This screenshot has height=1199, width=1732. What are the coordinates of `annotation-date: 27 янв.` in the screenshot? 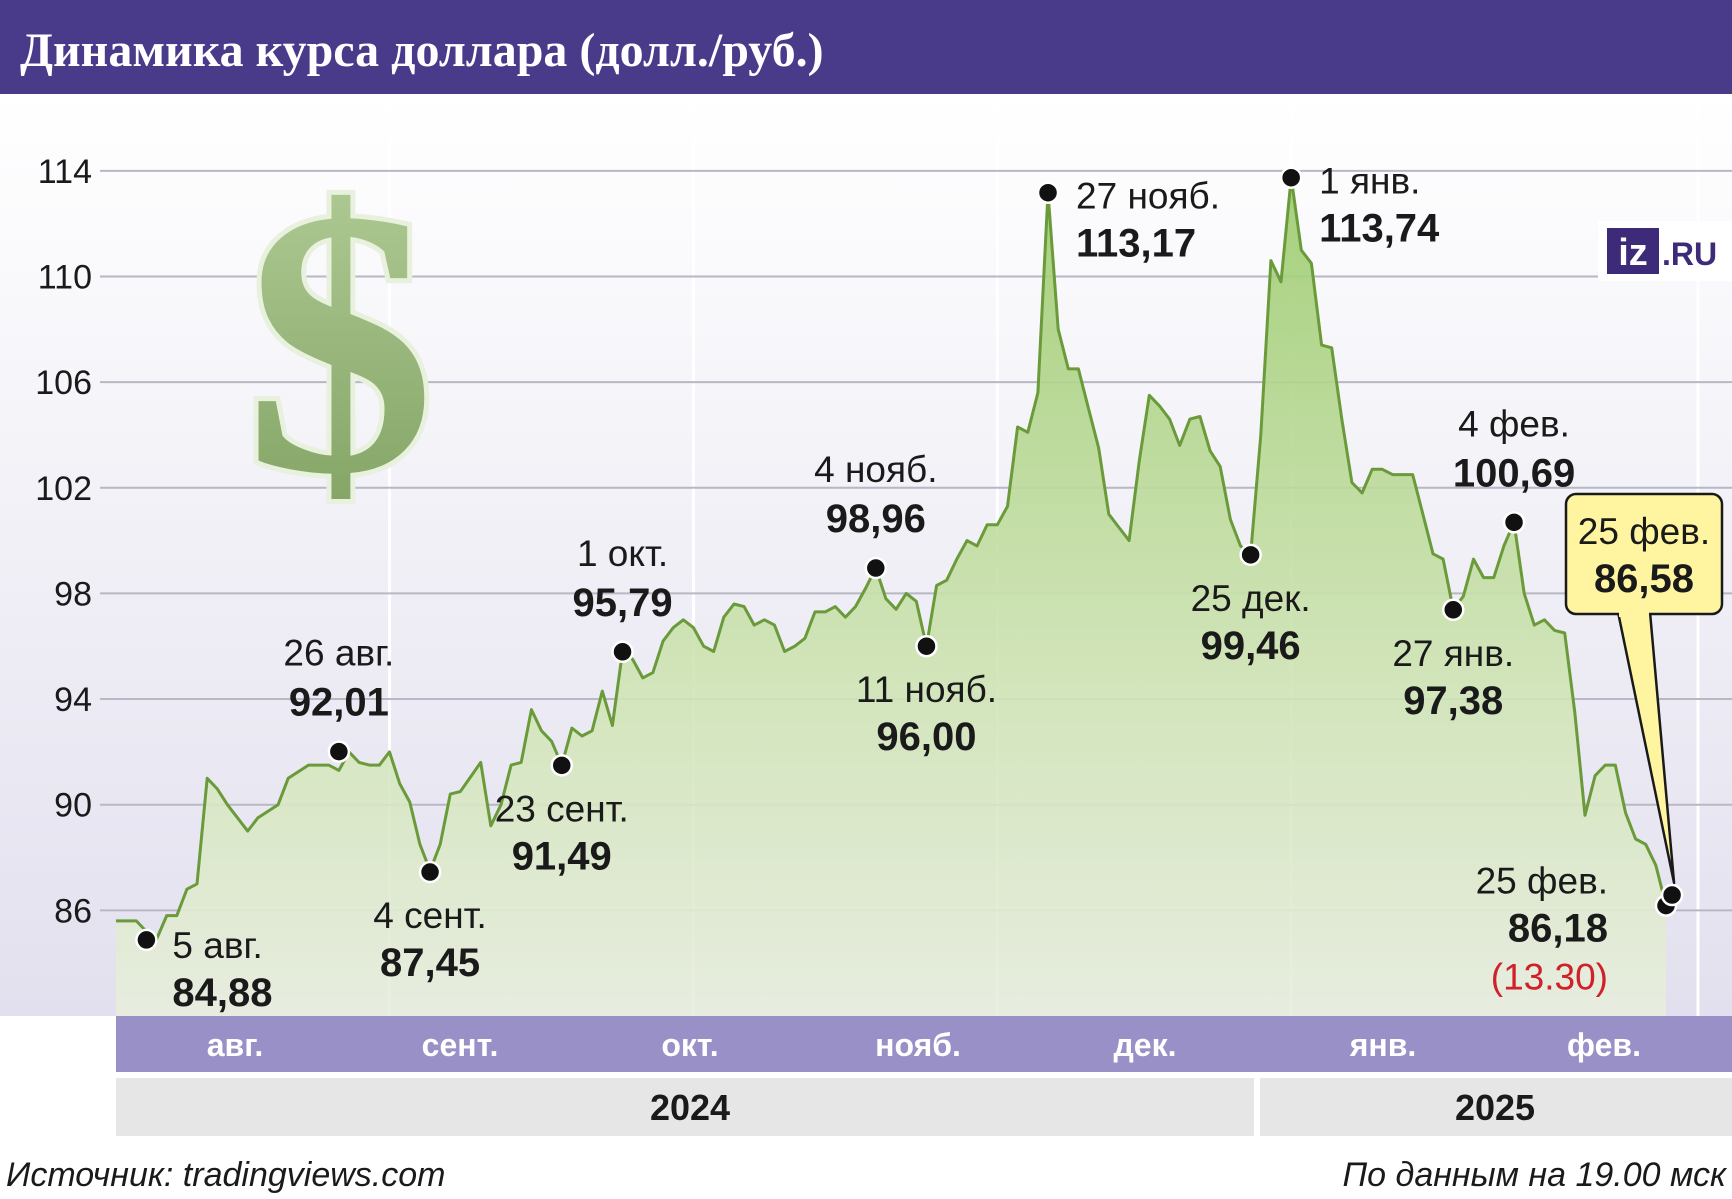 It's located at (1453, 653).